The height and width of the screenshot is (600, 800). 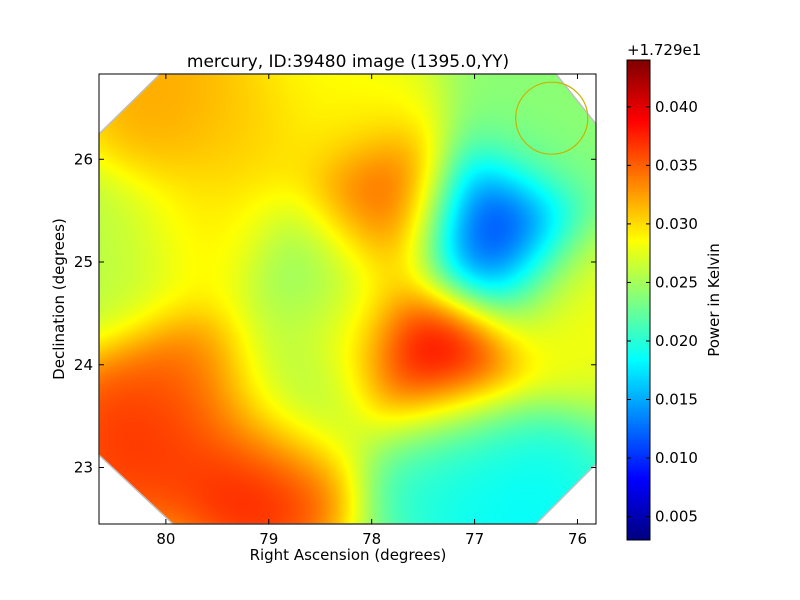 I want to click on y-tick-label: 23, so click(x=83, y=467).